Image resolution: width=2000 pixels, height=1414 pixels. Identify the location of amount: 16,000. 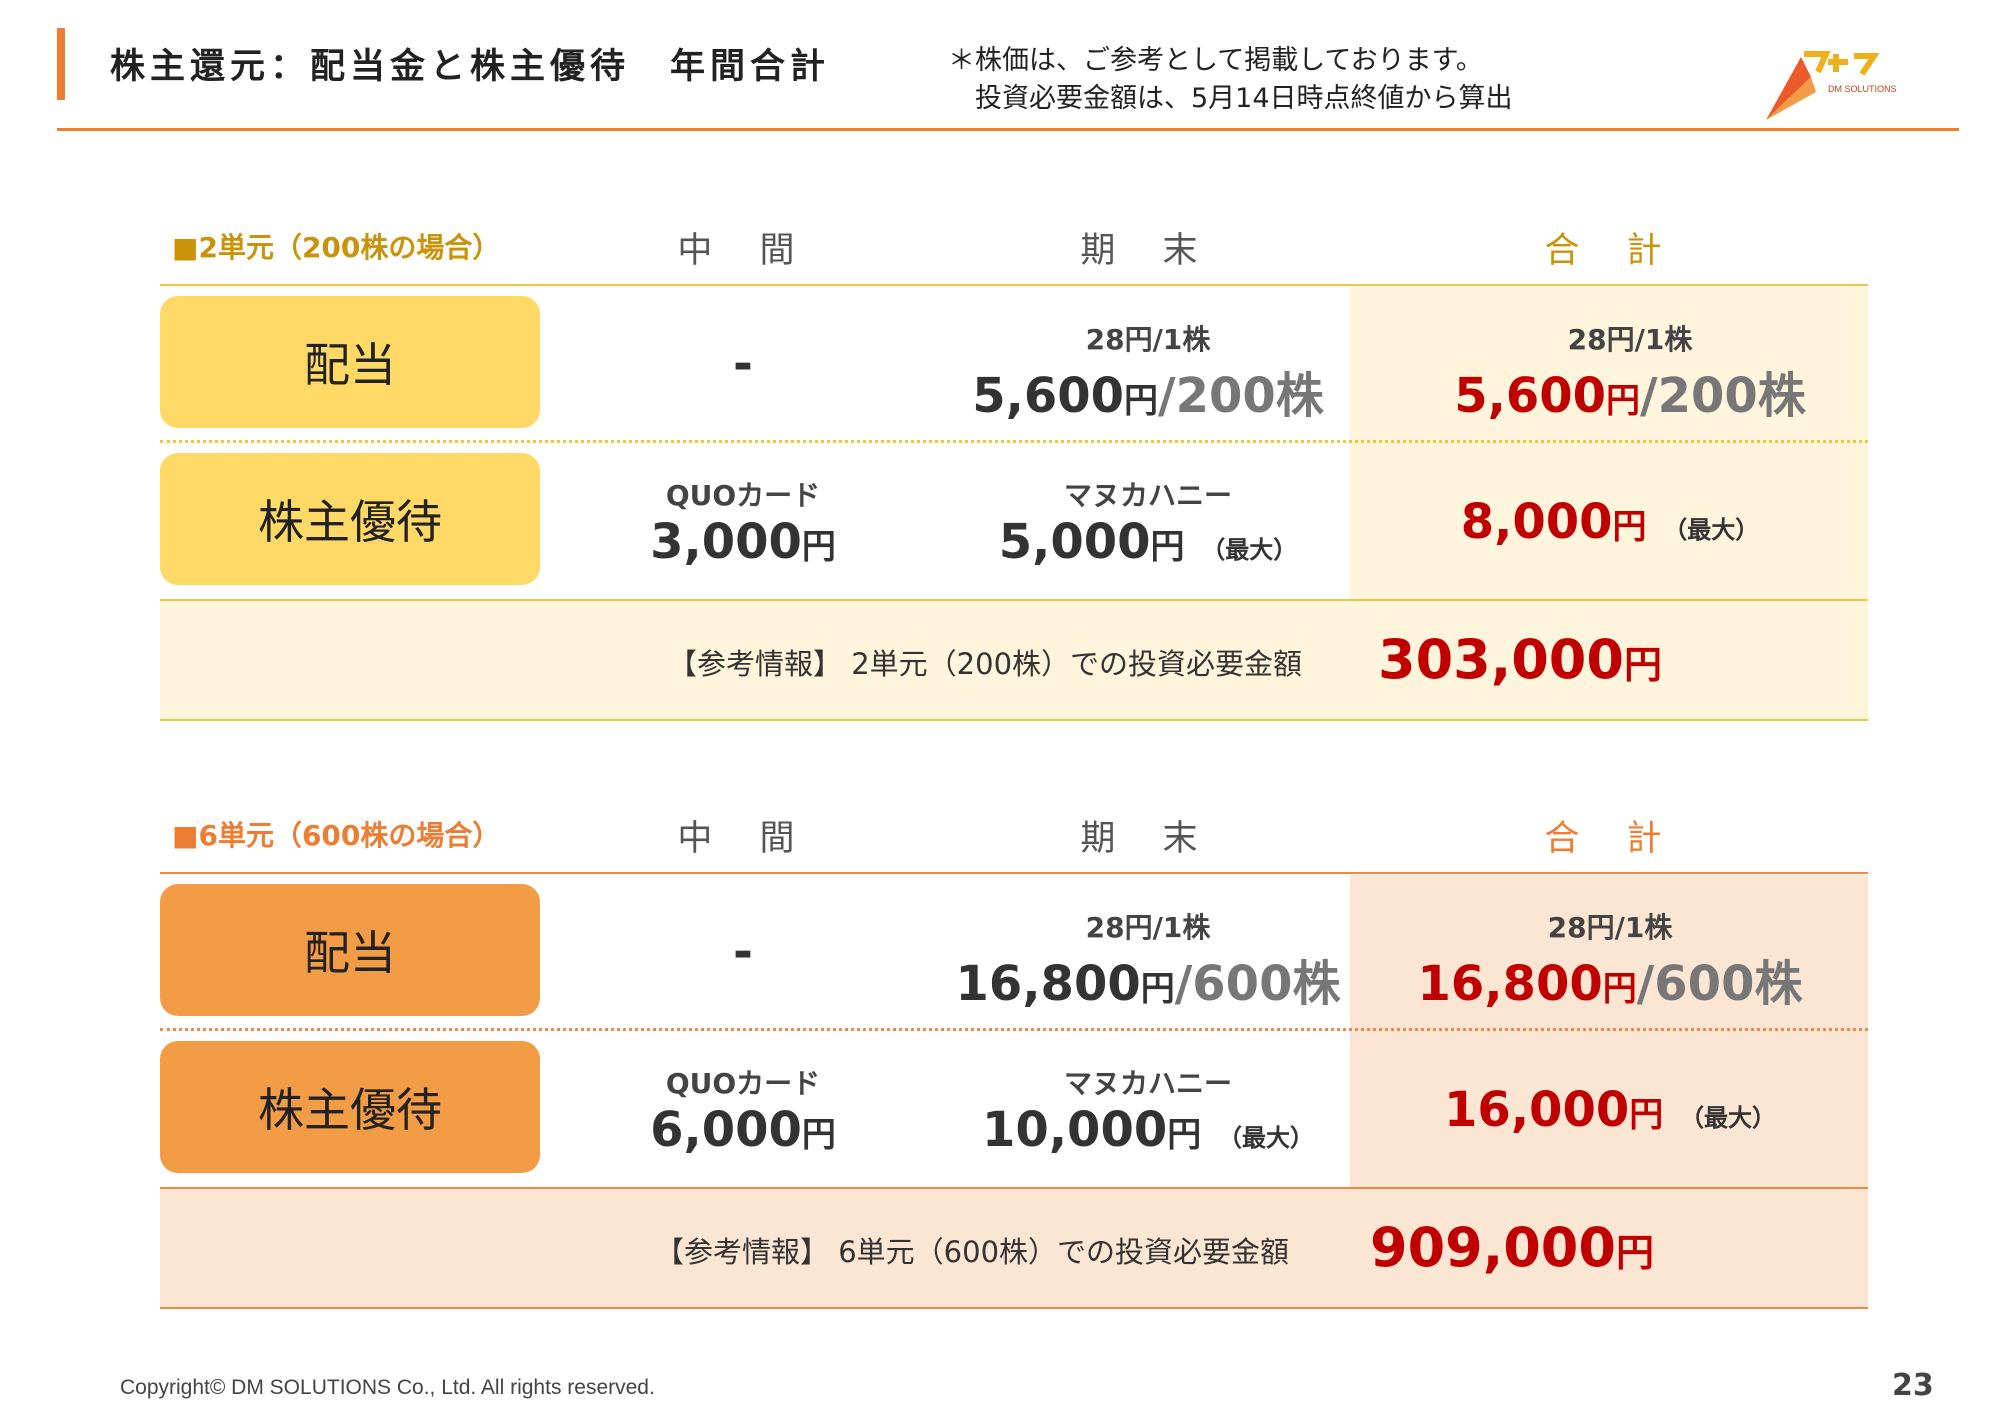
(1537, 1110).